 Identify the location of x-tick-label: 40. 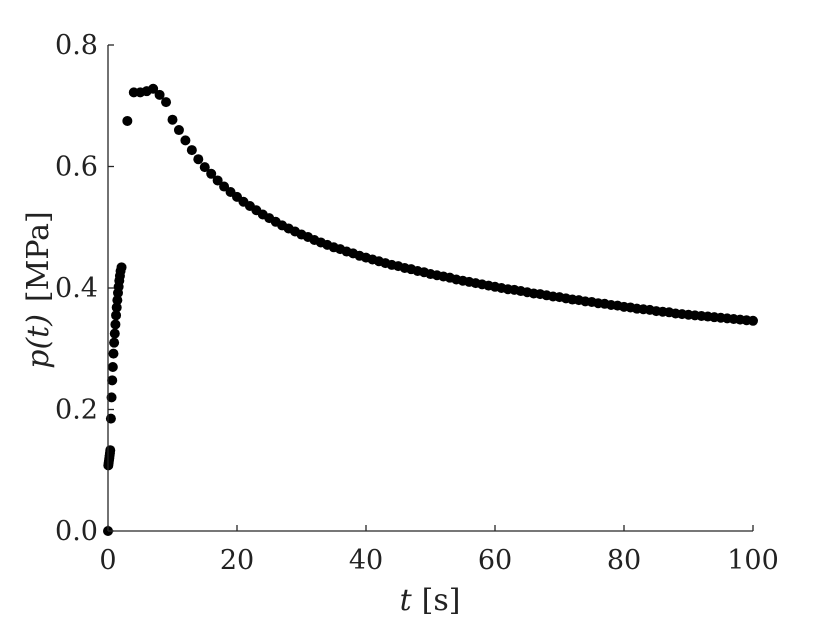
(366, 560).